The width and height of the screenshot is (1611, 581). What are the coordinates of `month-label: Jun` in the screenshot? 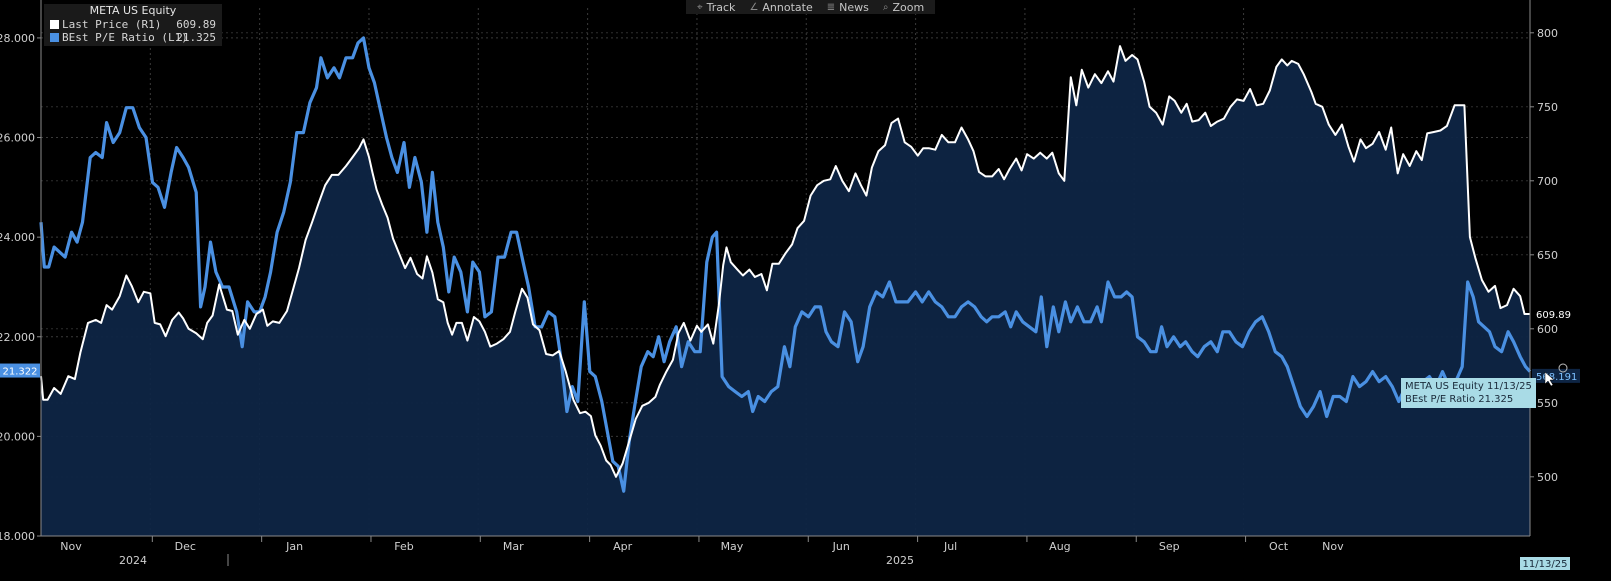 It's located at (841, 546).